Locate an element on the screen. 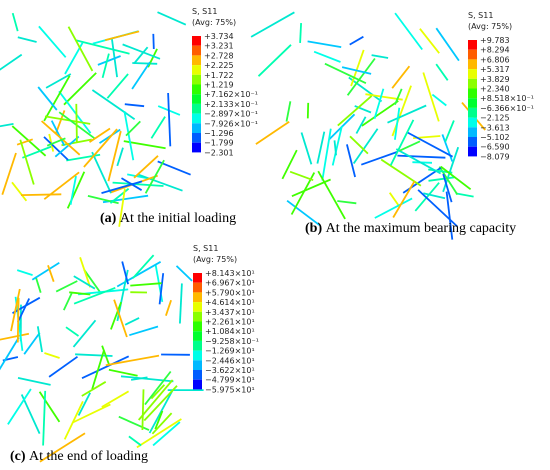 This screenshot has width=550, height=470. legend-label: +4.614×10¹ is located at coordinates (230, 302).